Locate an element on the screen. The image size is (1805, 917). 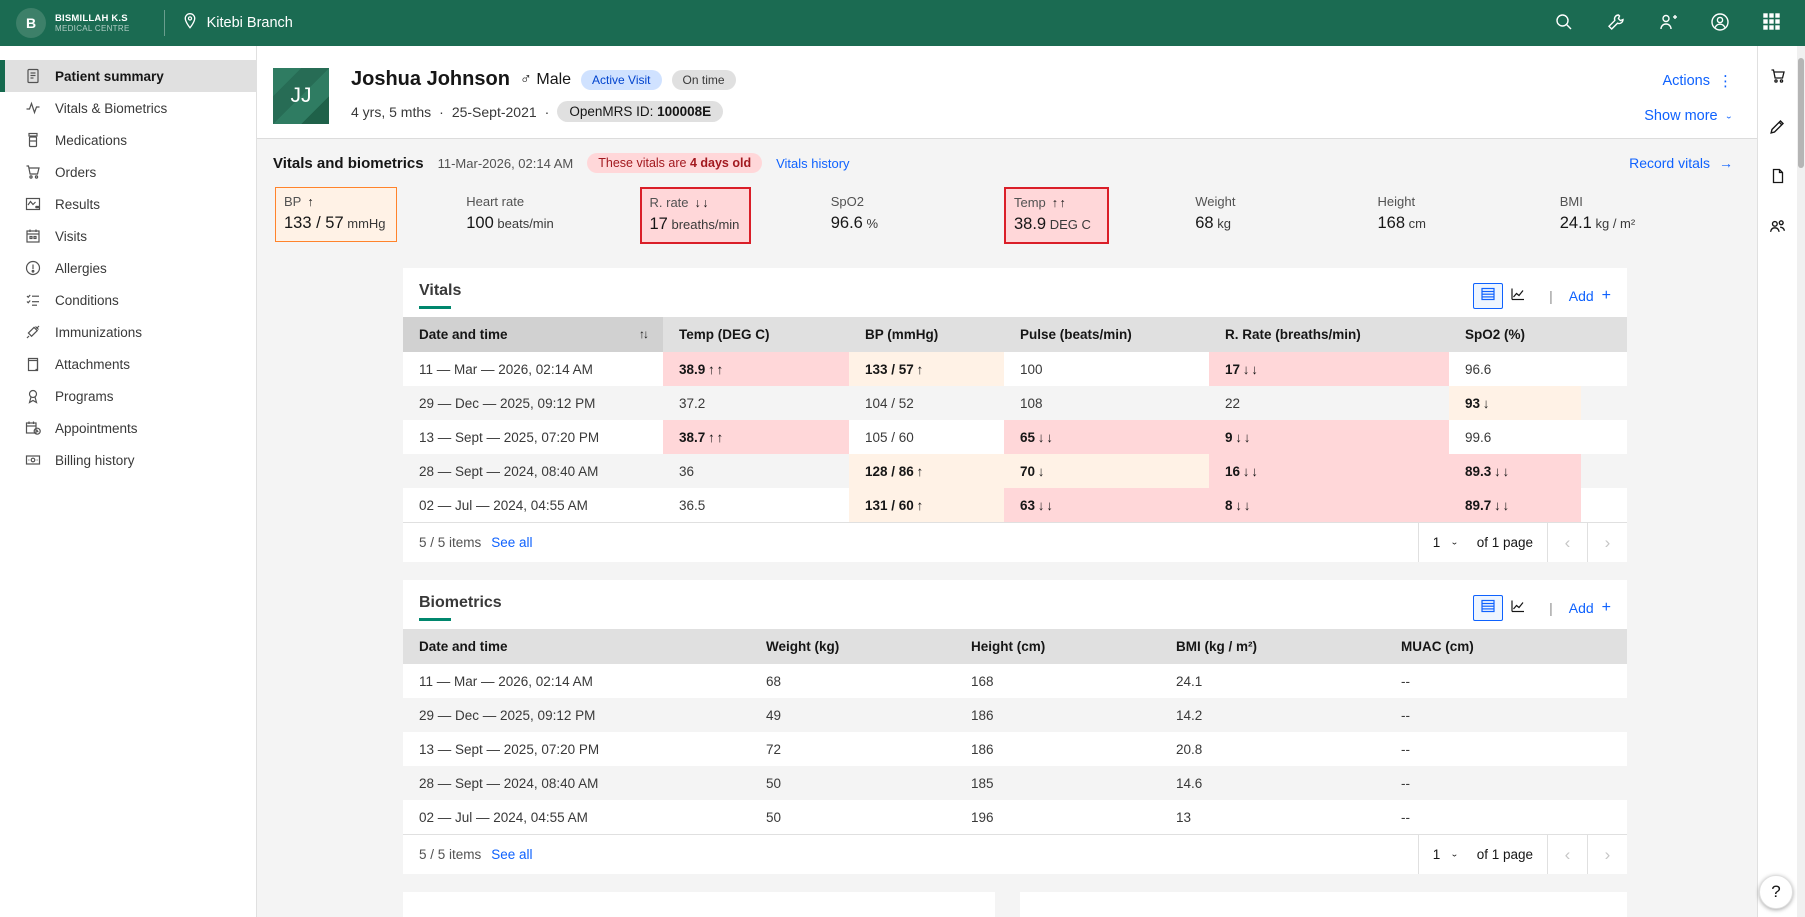
sidebar-item-allergies: Allergies is located at coordinates (128, 268).